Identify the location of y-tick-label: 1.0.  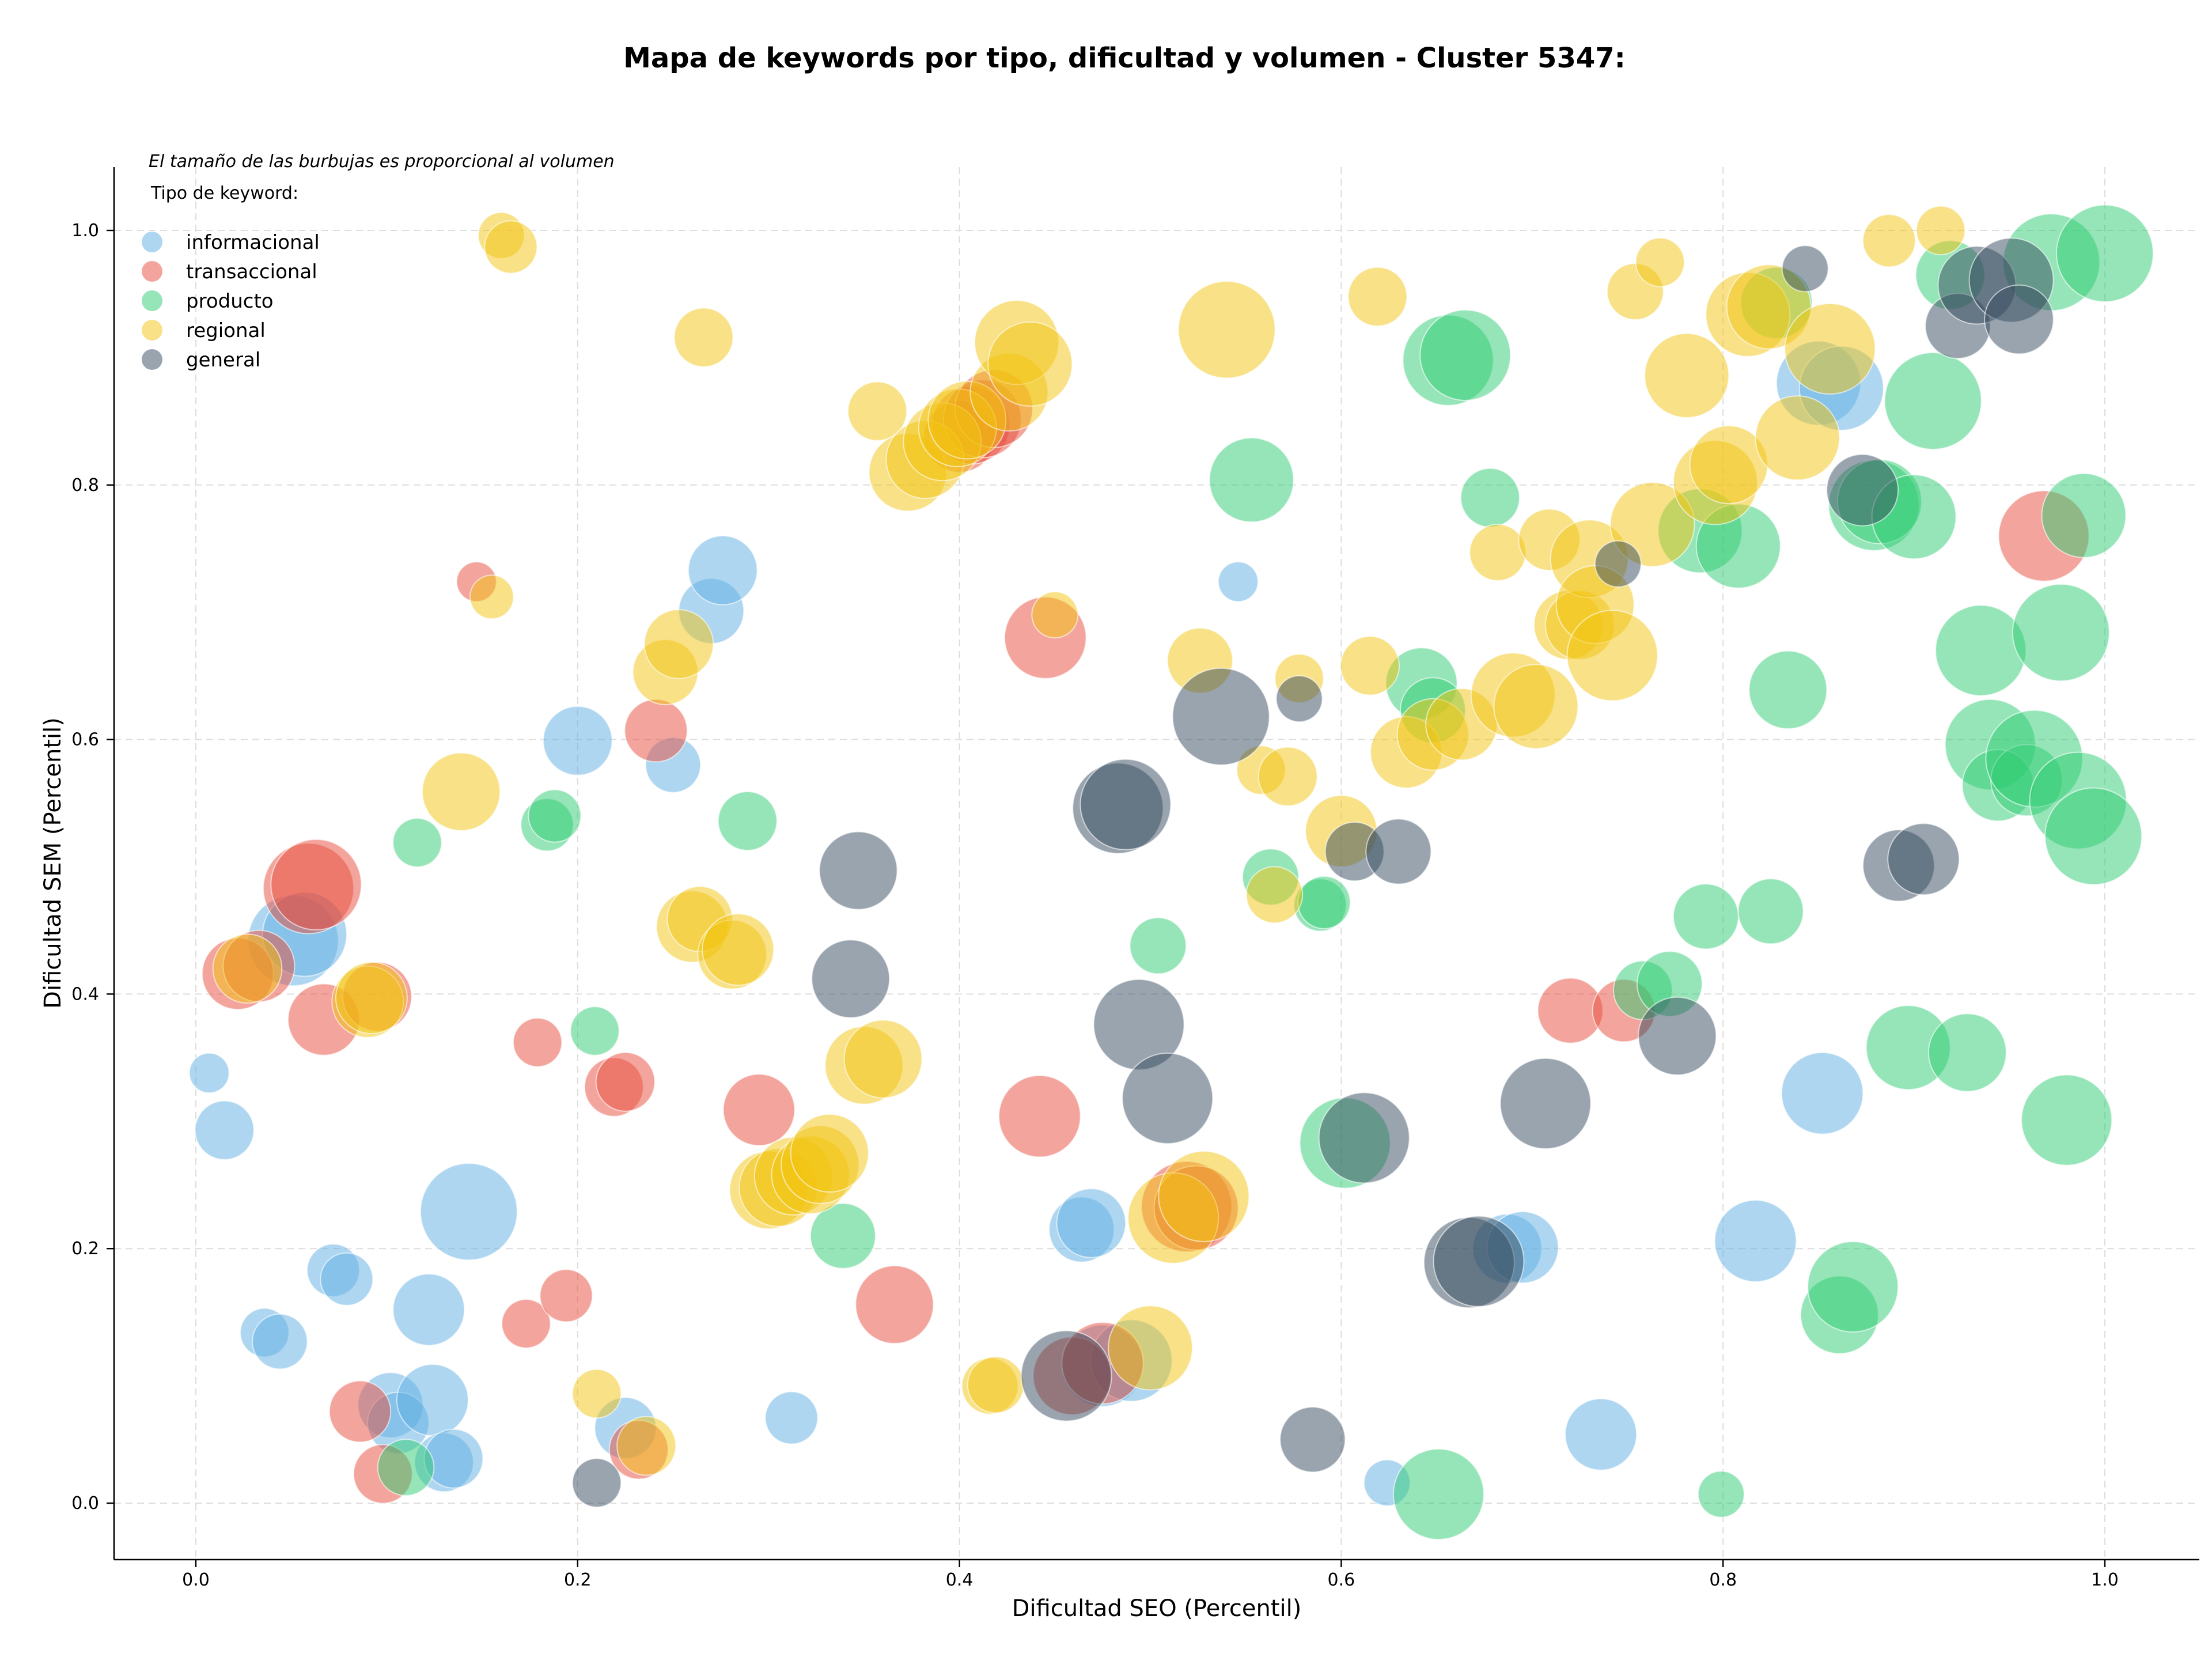
(85, 231).